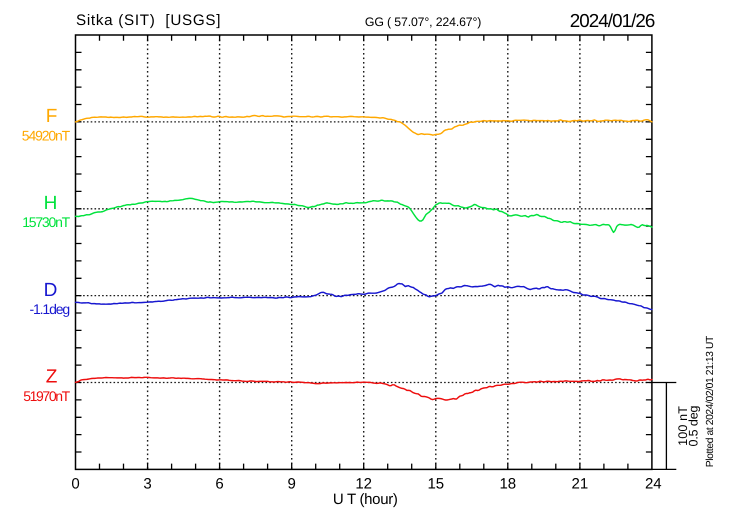 This screenshot has height=520, width=730. Describe the element at coordinates (46, 222) in the screenshot. I see `svg-text: 15730nT` at that location.